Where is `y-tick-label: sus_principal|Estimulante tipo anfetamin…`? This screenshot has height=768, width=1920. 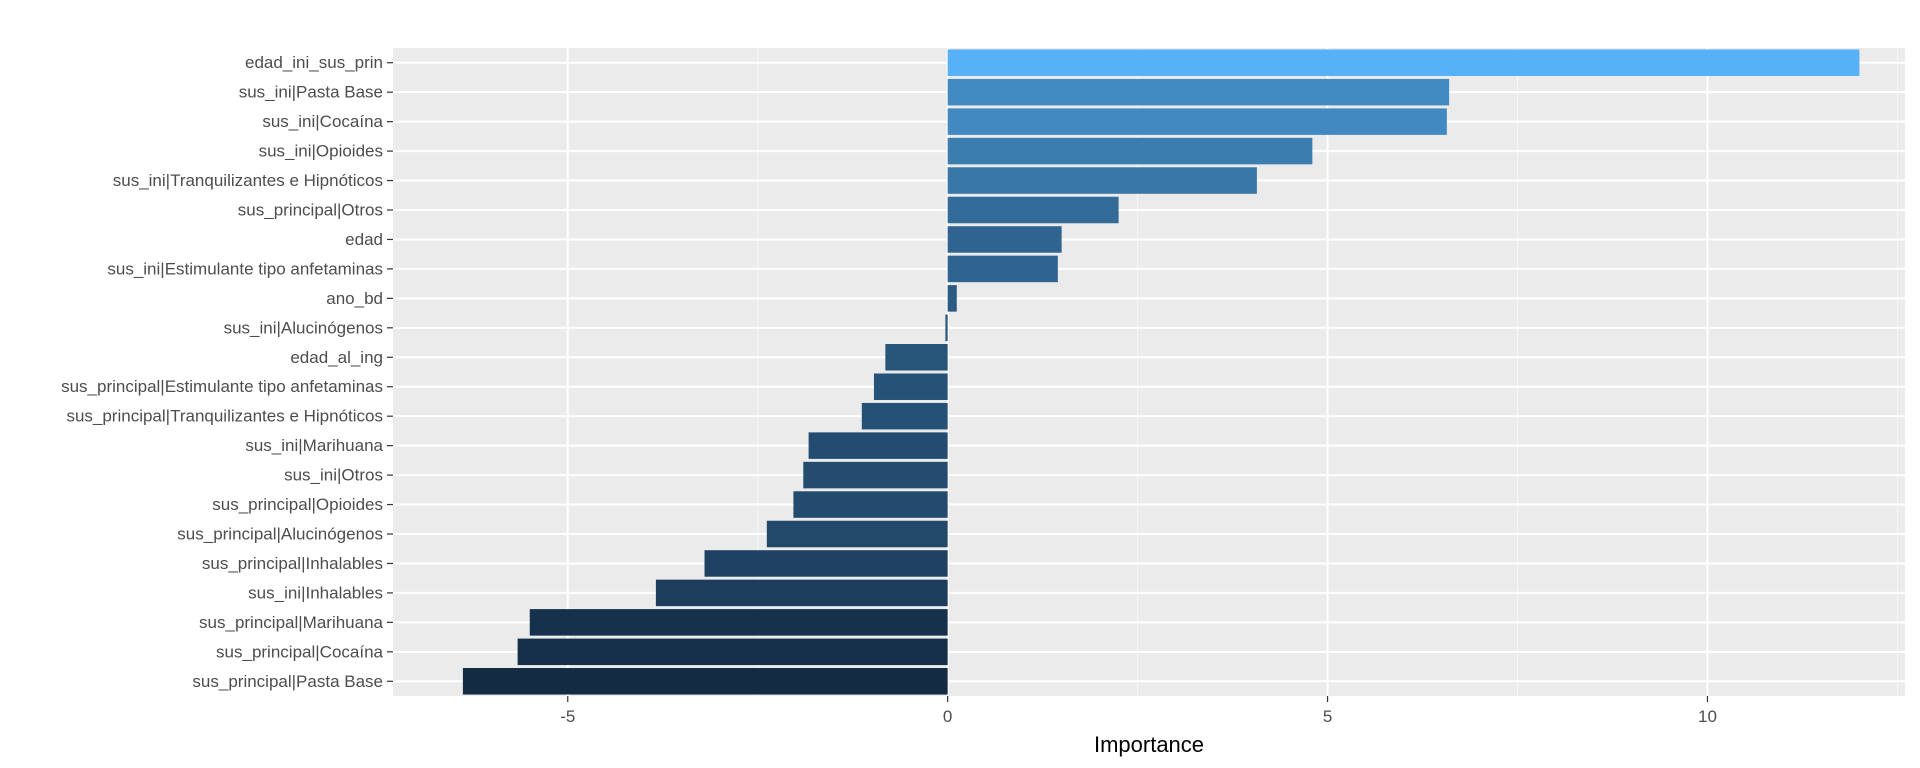
y-tick-label: sus_principal|Estimulante tipo anfetamin… is located at coordinates (222, 386).